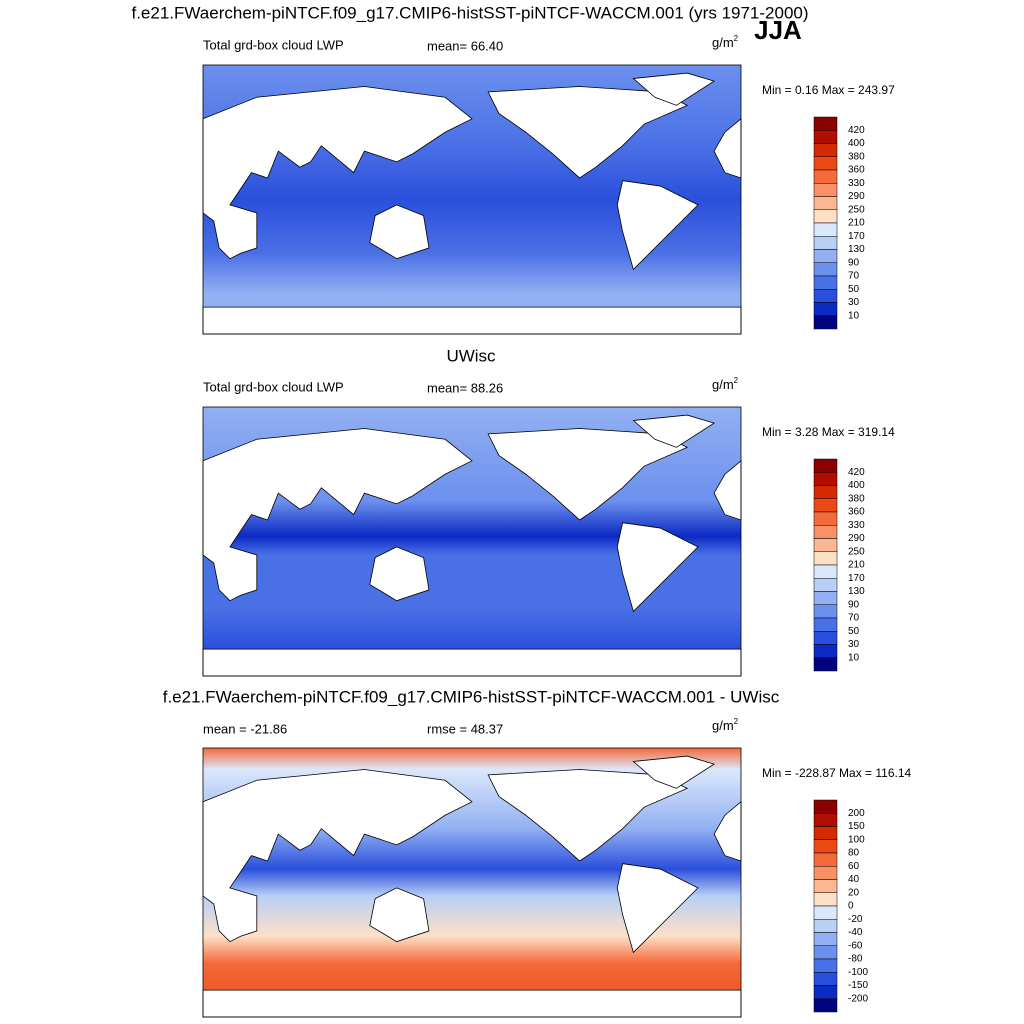 This screenshot has height=1024, width=1024. I want to click on rmse-label: rmse = 48.37, so click(465, 728).